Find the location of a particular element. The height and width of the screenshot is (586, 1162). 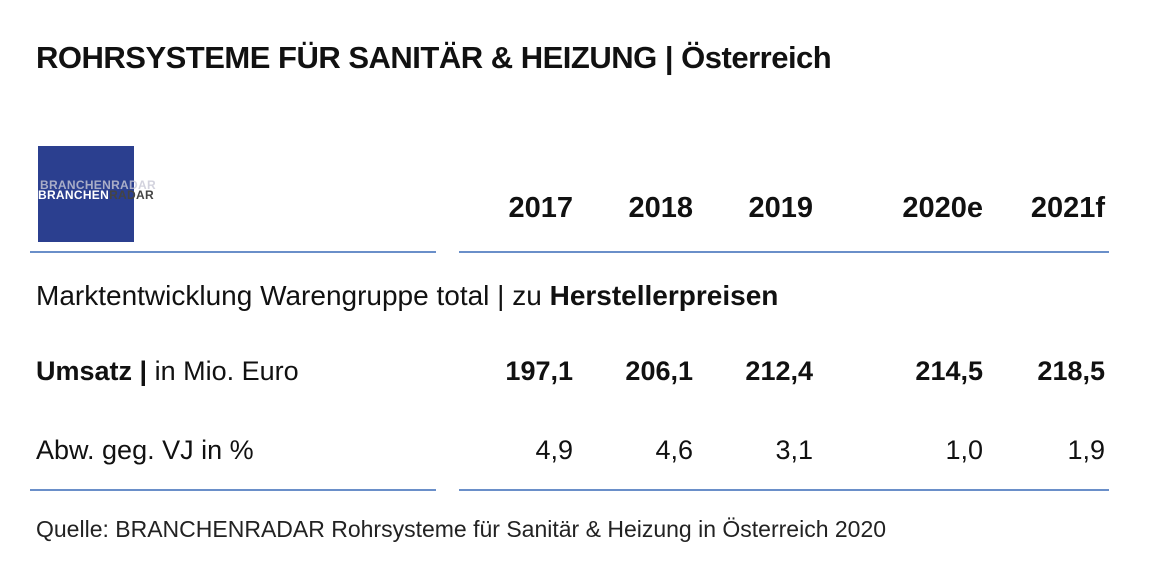

year-header-2019: 2019 is located at coordinates (780, 208).